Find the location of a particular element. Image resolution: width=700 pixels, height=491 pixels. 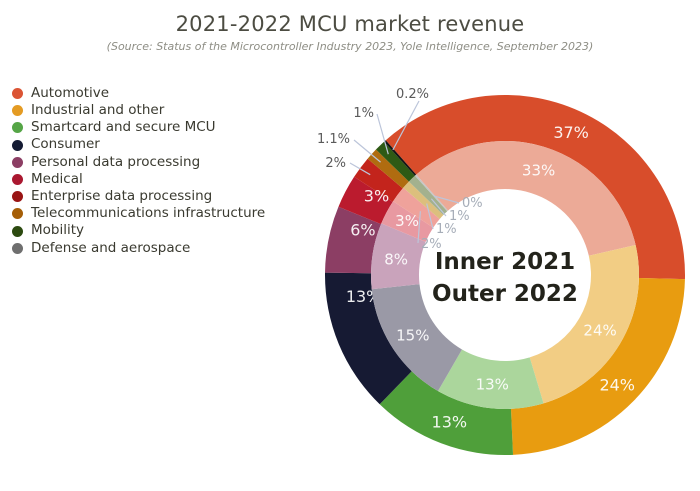

slice-2021-industrial-and-other is located at coordinates (584, 324).